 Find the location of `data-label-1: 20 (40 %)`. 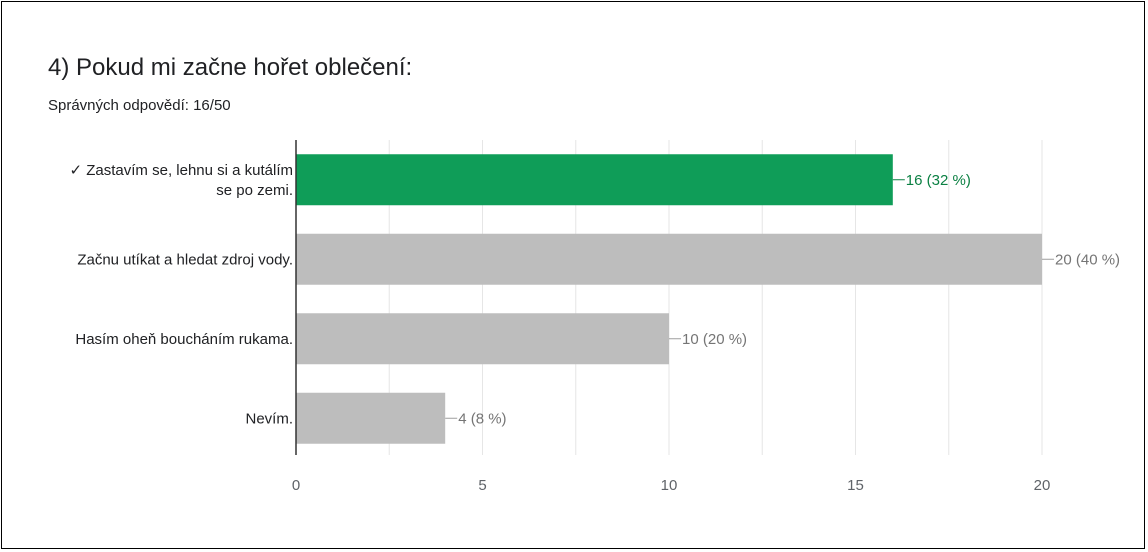

data-label-1: 20 (40 %) is located at coordinates (1087, 259).